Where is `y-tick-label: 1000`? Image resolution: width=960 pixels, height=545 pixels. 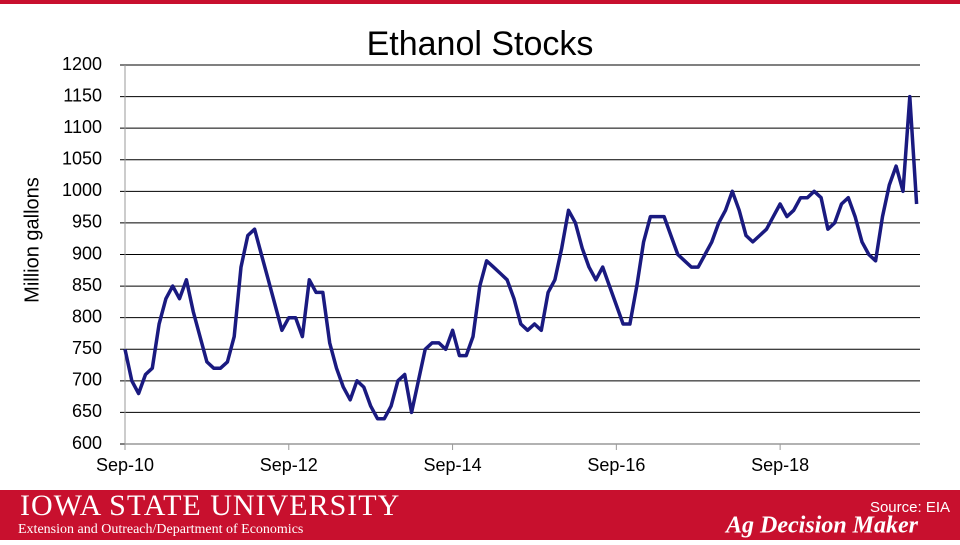 y-tick-label: 1000 is located at coordinates (82, 190).